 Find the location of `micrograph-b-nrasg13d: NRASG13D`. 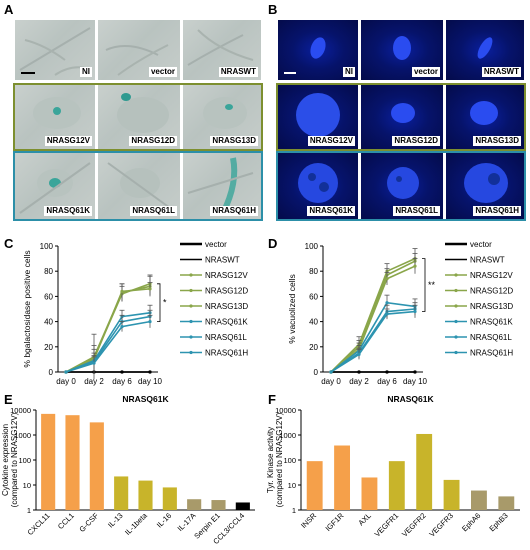

micrograph-b-nrasg13d: NRASG13D is located at coordinates (485, 117).